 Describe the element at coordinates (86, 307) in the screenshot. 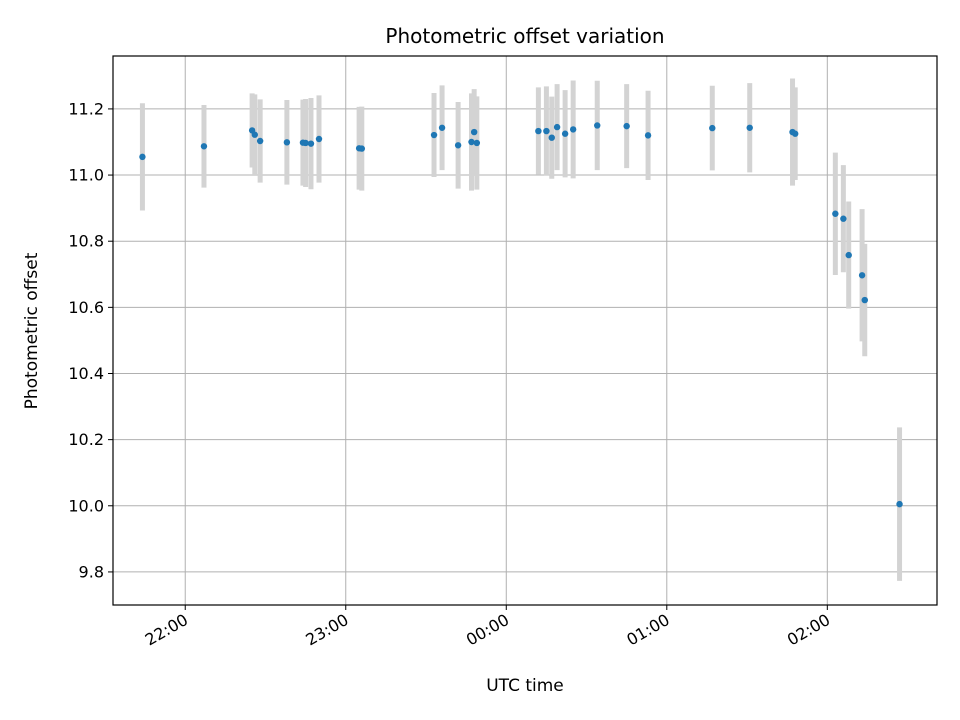

I see `y-tick-label: 10.6` at that location.